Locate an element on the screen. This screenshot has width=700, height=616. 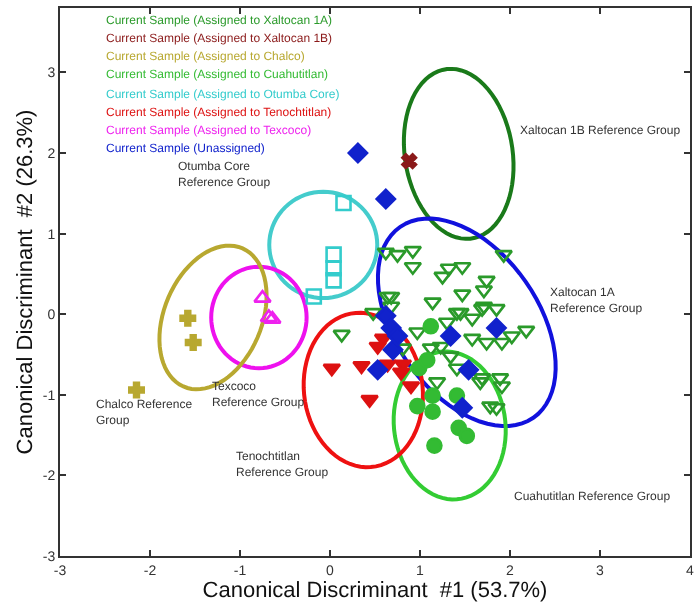
x-axis-title: Canonical Discriminant #1 (53.7%) is located at coordinates (375, 591).